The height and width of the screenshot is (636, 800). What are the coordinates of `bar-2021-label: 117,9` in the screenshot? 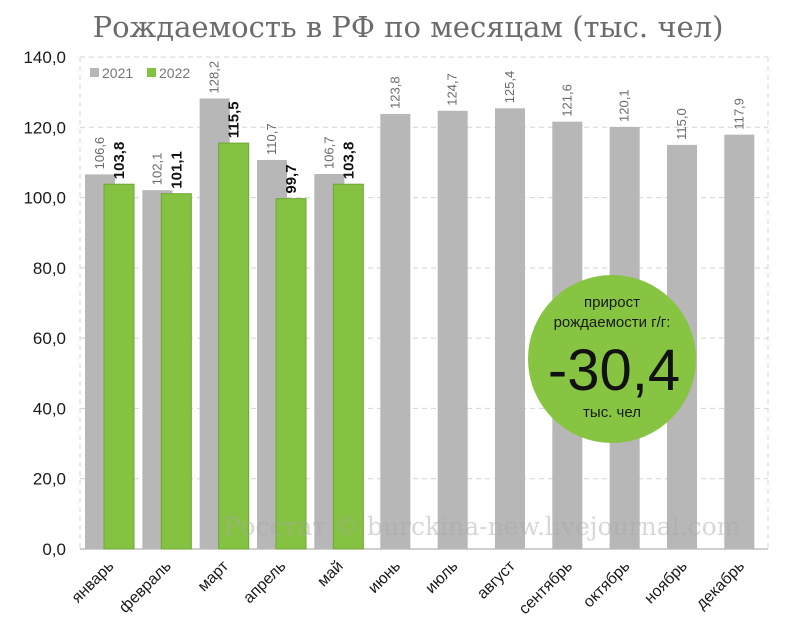 It's located at (738, 114).